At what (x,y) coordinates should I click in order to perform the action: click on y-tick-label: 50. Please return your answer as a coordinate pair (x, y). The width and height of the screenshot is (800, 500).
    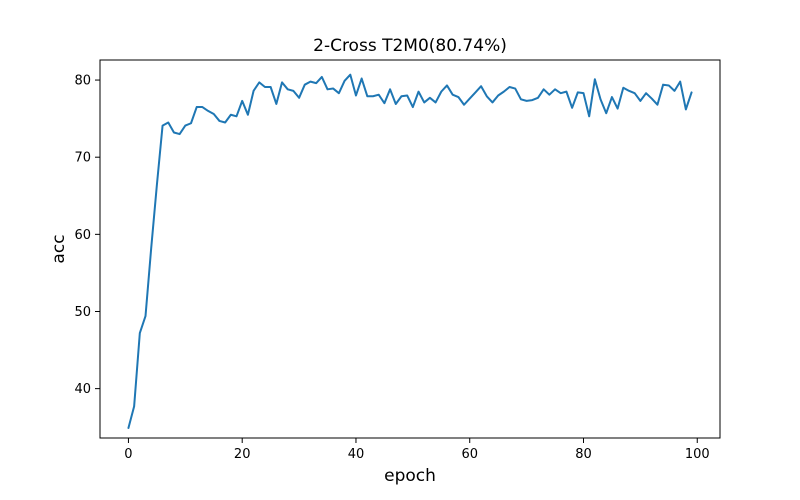
    Looking at the image, I should click on (82, 312).